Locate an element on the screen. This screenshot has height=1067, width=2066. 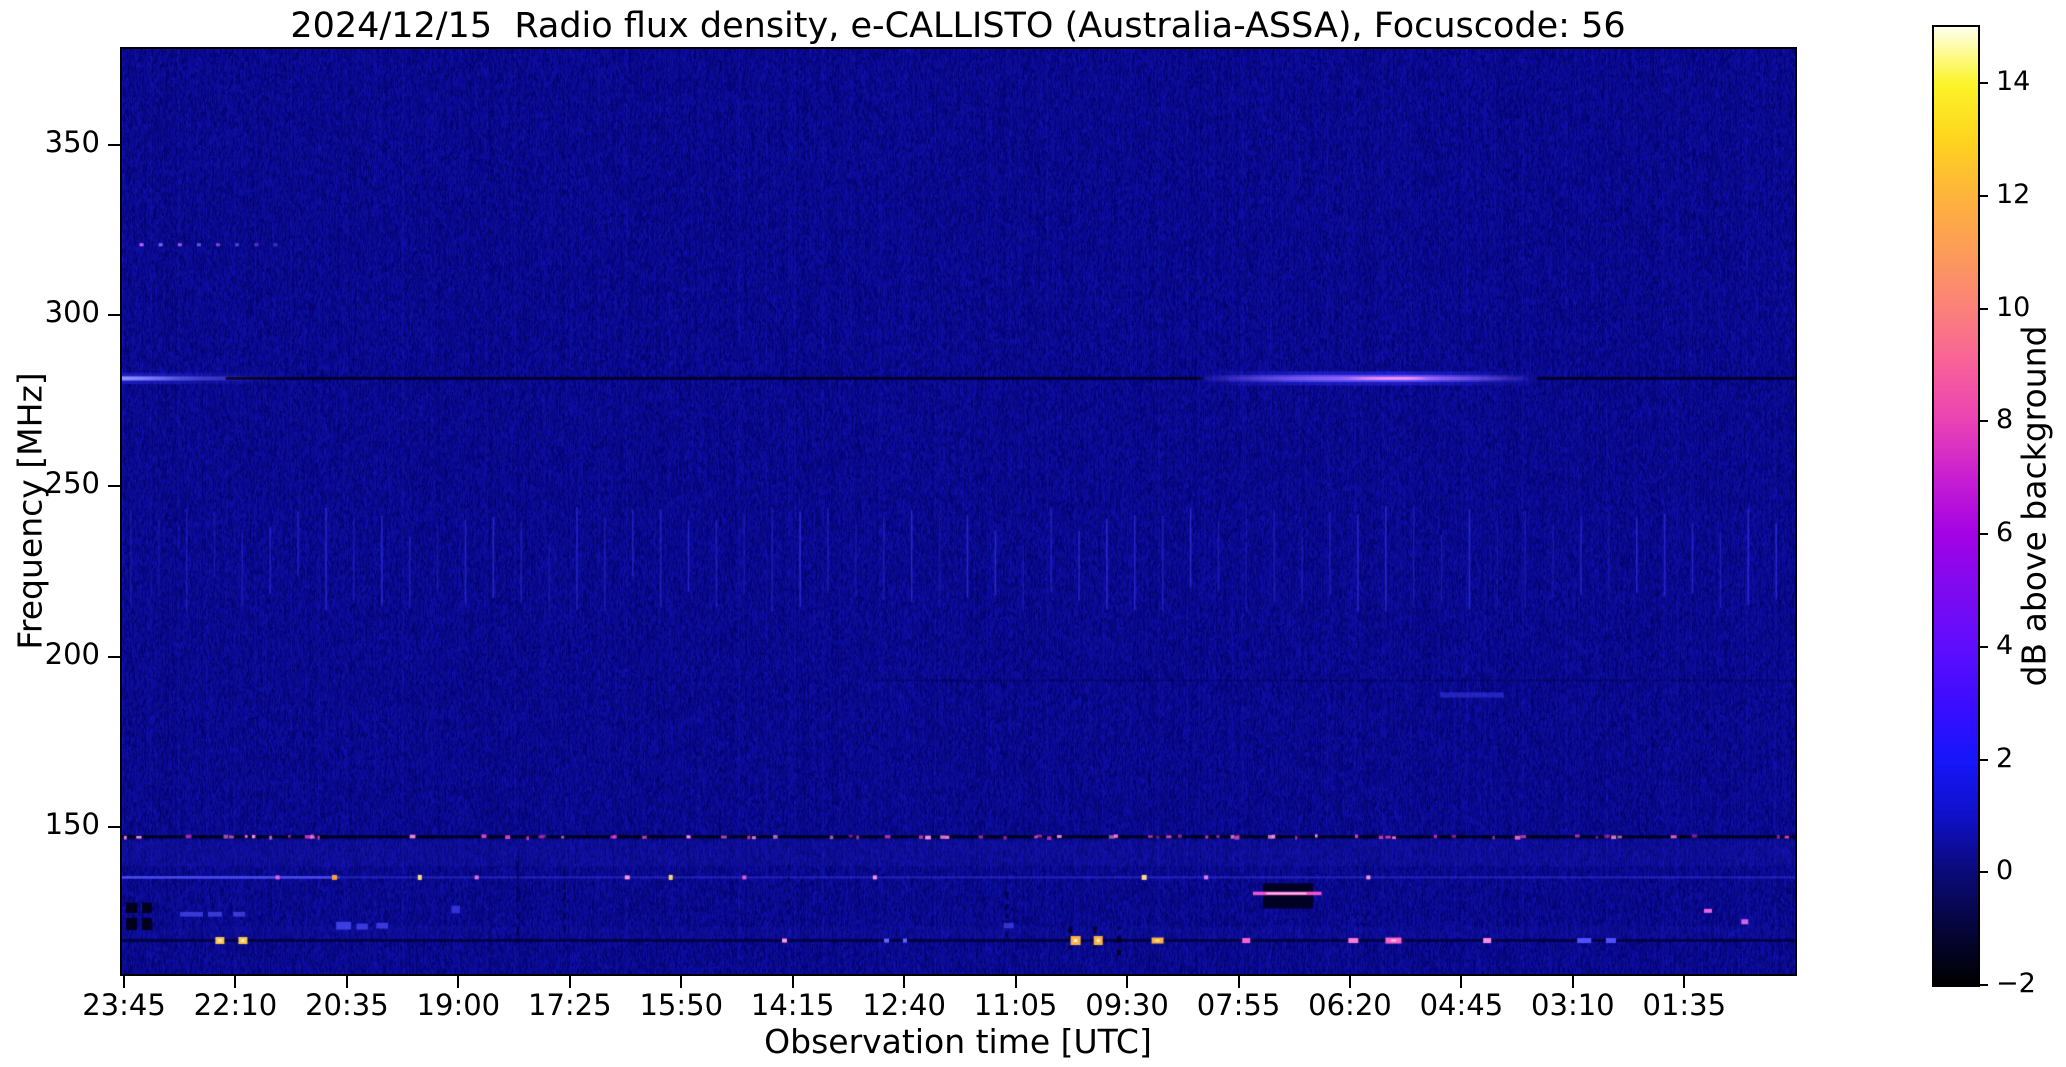
y-tick-label: 300 is located at coordinates (72, 312).